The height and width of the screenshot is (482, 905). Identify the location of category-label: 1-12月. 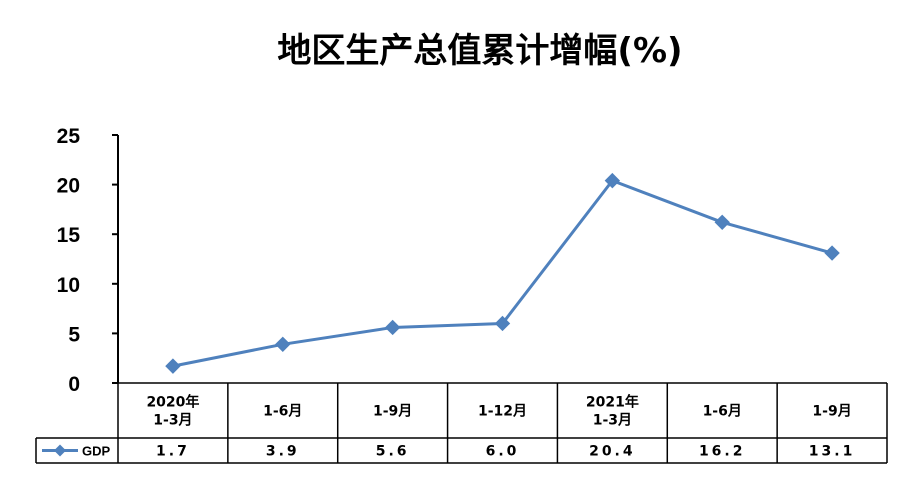
(502, 412).